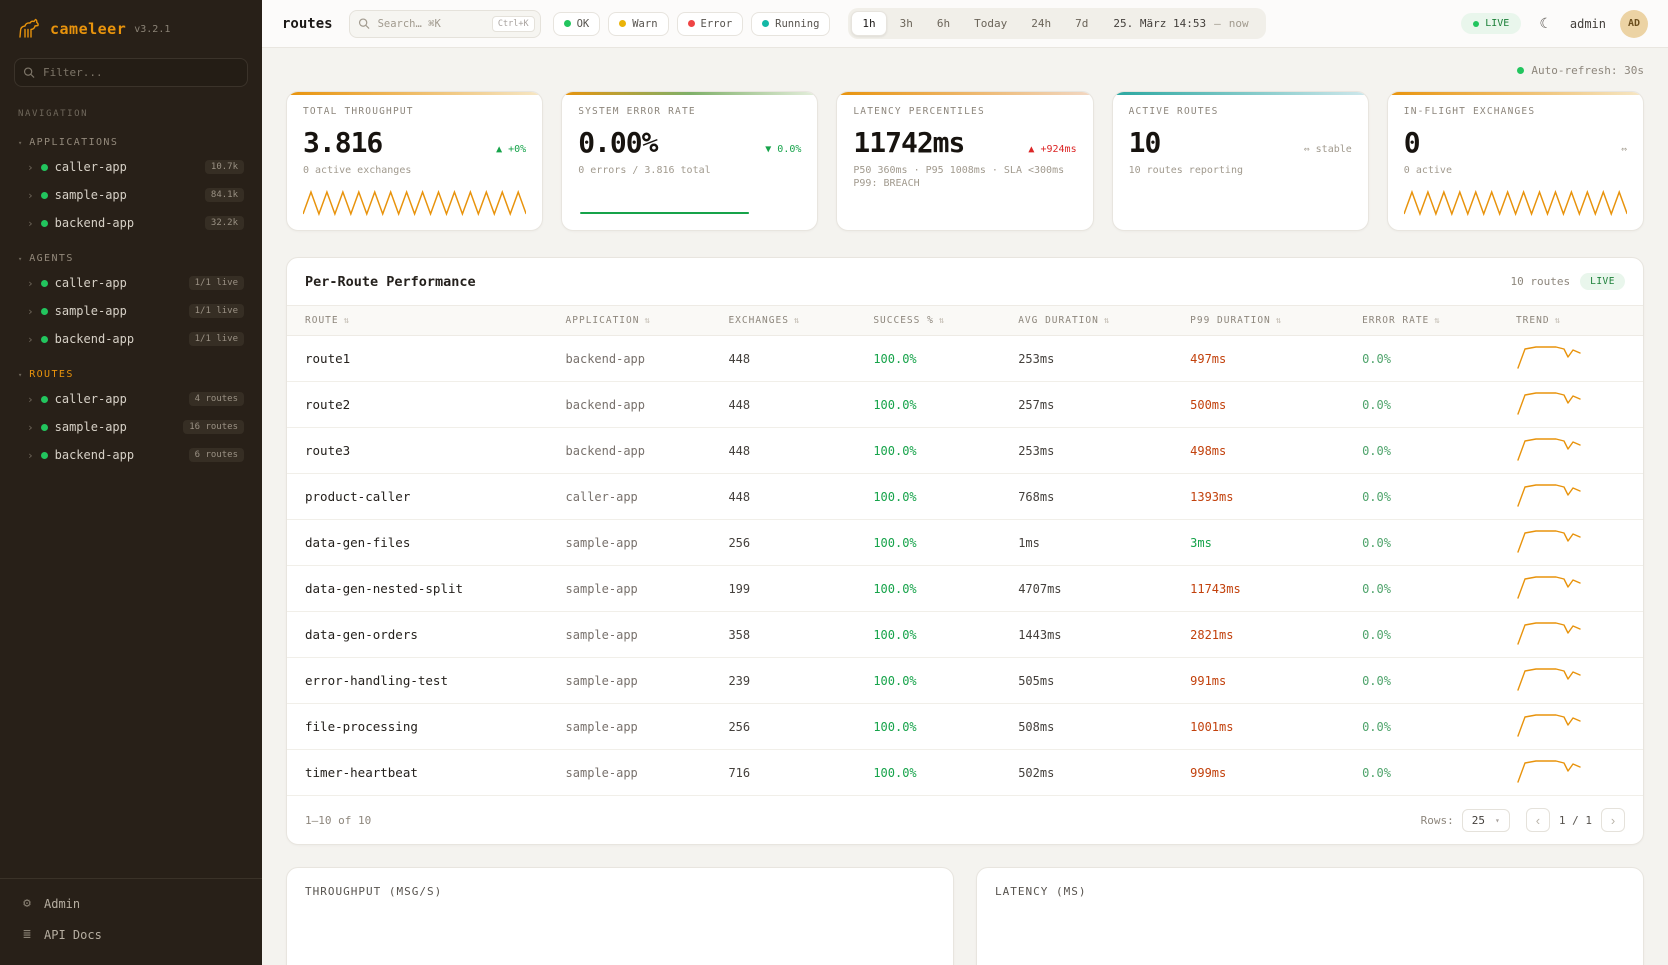 The height and width of the screenshot is (965, 1668). Describe the element at coordinates (131, 167) in the screenshot. I see `sidebar-item-applications-caller-app: › caller-app 10.7k` at that location.